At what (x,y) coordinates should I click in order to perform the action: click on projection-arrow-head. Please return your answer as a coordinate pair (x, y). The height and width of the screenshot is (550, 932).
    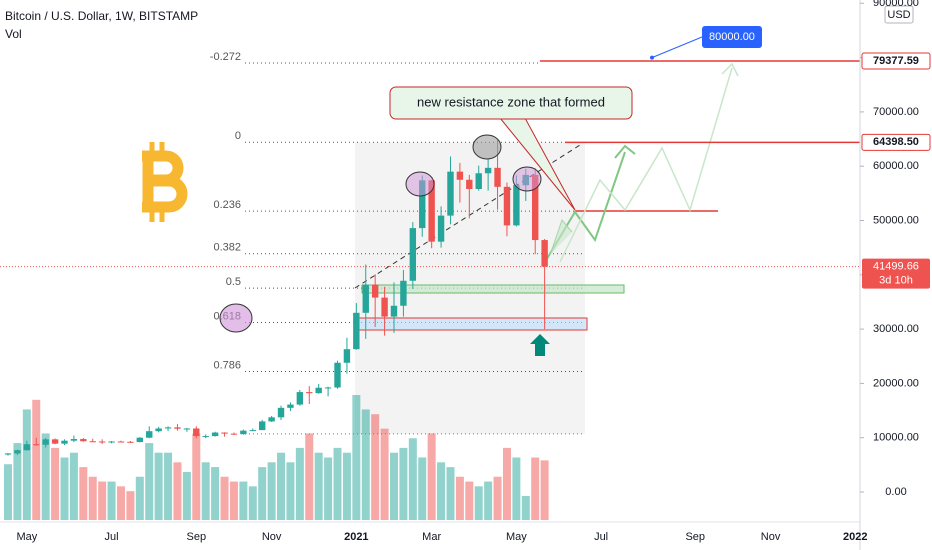
    Looking at the image, I should click on (625, 151).